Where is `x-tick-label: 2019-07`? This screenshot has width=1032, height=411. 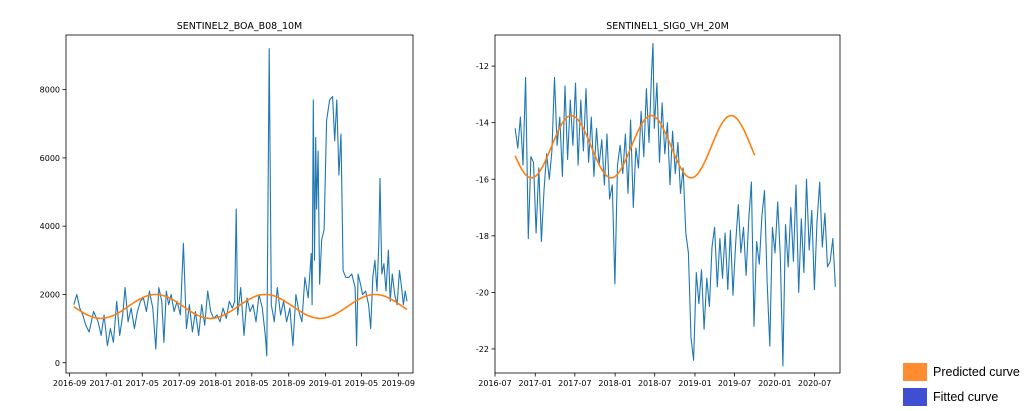
x-tick-label: 2019-07 is located at coordinates (734, 383).